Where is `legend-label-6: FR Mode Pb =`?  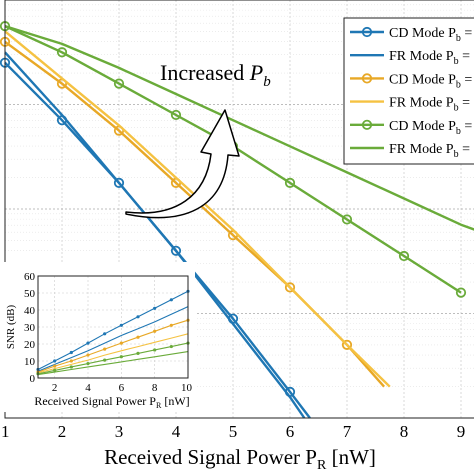
legend-label-6: FR Mode Pb = is located at coordinates (429, 151).